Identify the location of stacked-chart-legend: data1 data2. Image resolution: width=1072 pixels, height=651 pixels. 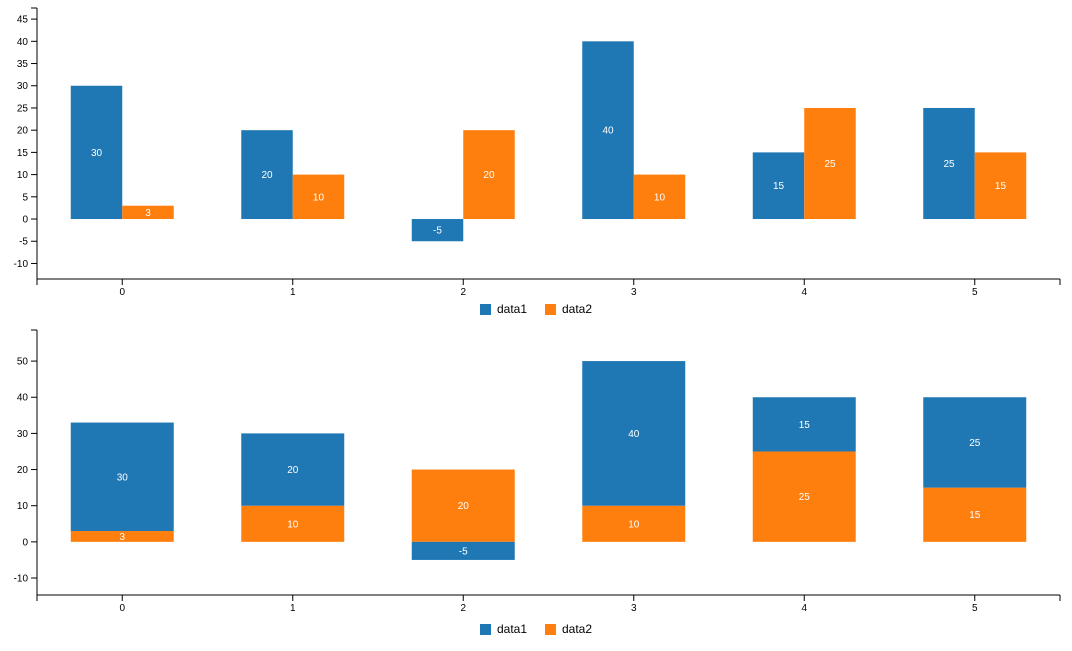
(536, 629).